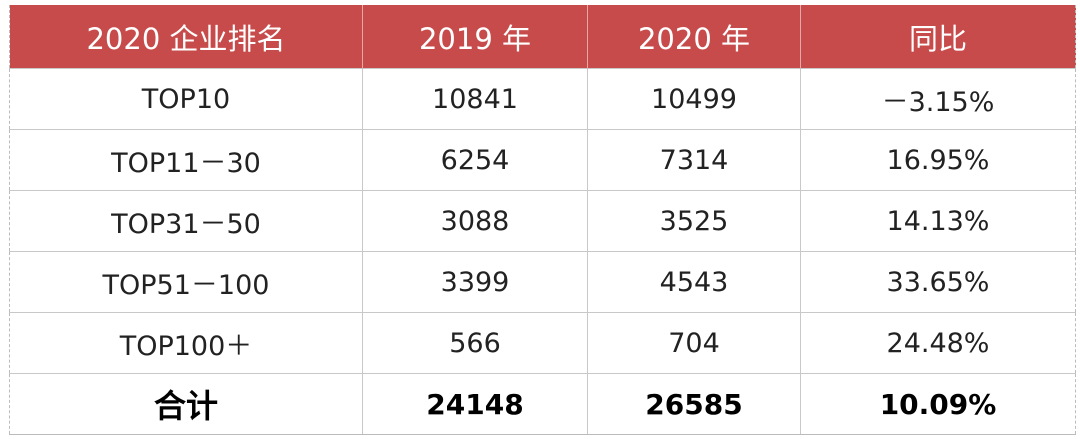  I want to click on table-cell: 7314, so click(694, 160).